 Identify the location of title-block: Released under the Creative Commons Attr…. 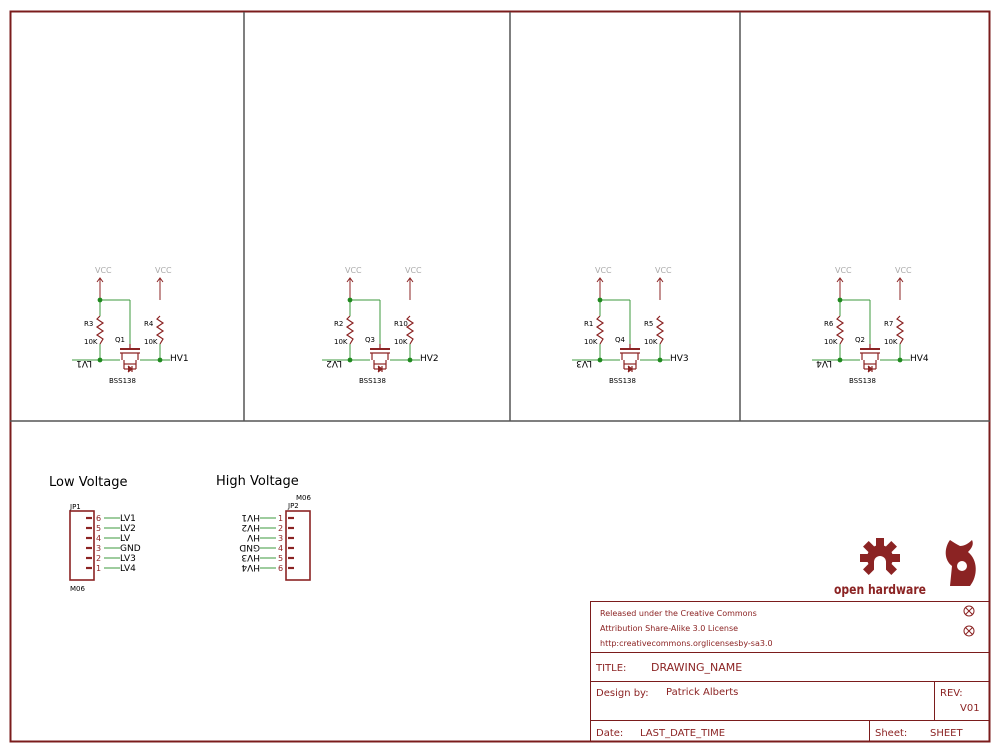
(790, 671).